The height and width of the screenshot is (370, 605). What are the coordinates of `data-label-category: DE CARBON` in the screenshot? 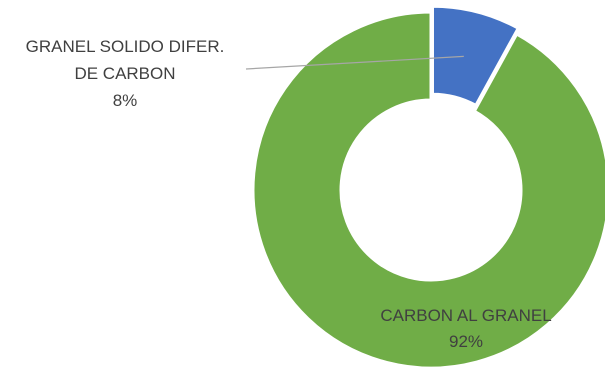 It's located at (124, 73).